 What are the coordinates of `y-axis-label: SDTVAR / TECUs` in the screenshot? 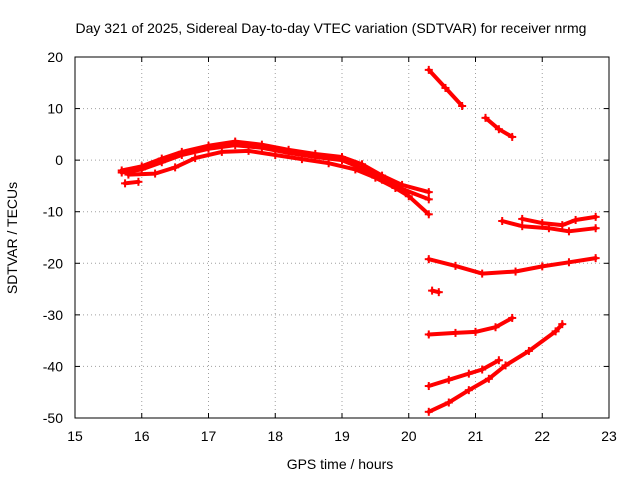 It's located at (12, 238).